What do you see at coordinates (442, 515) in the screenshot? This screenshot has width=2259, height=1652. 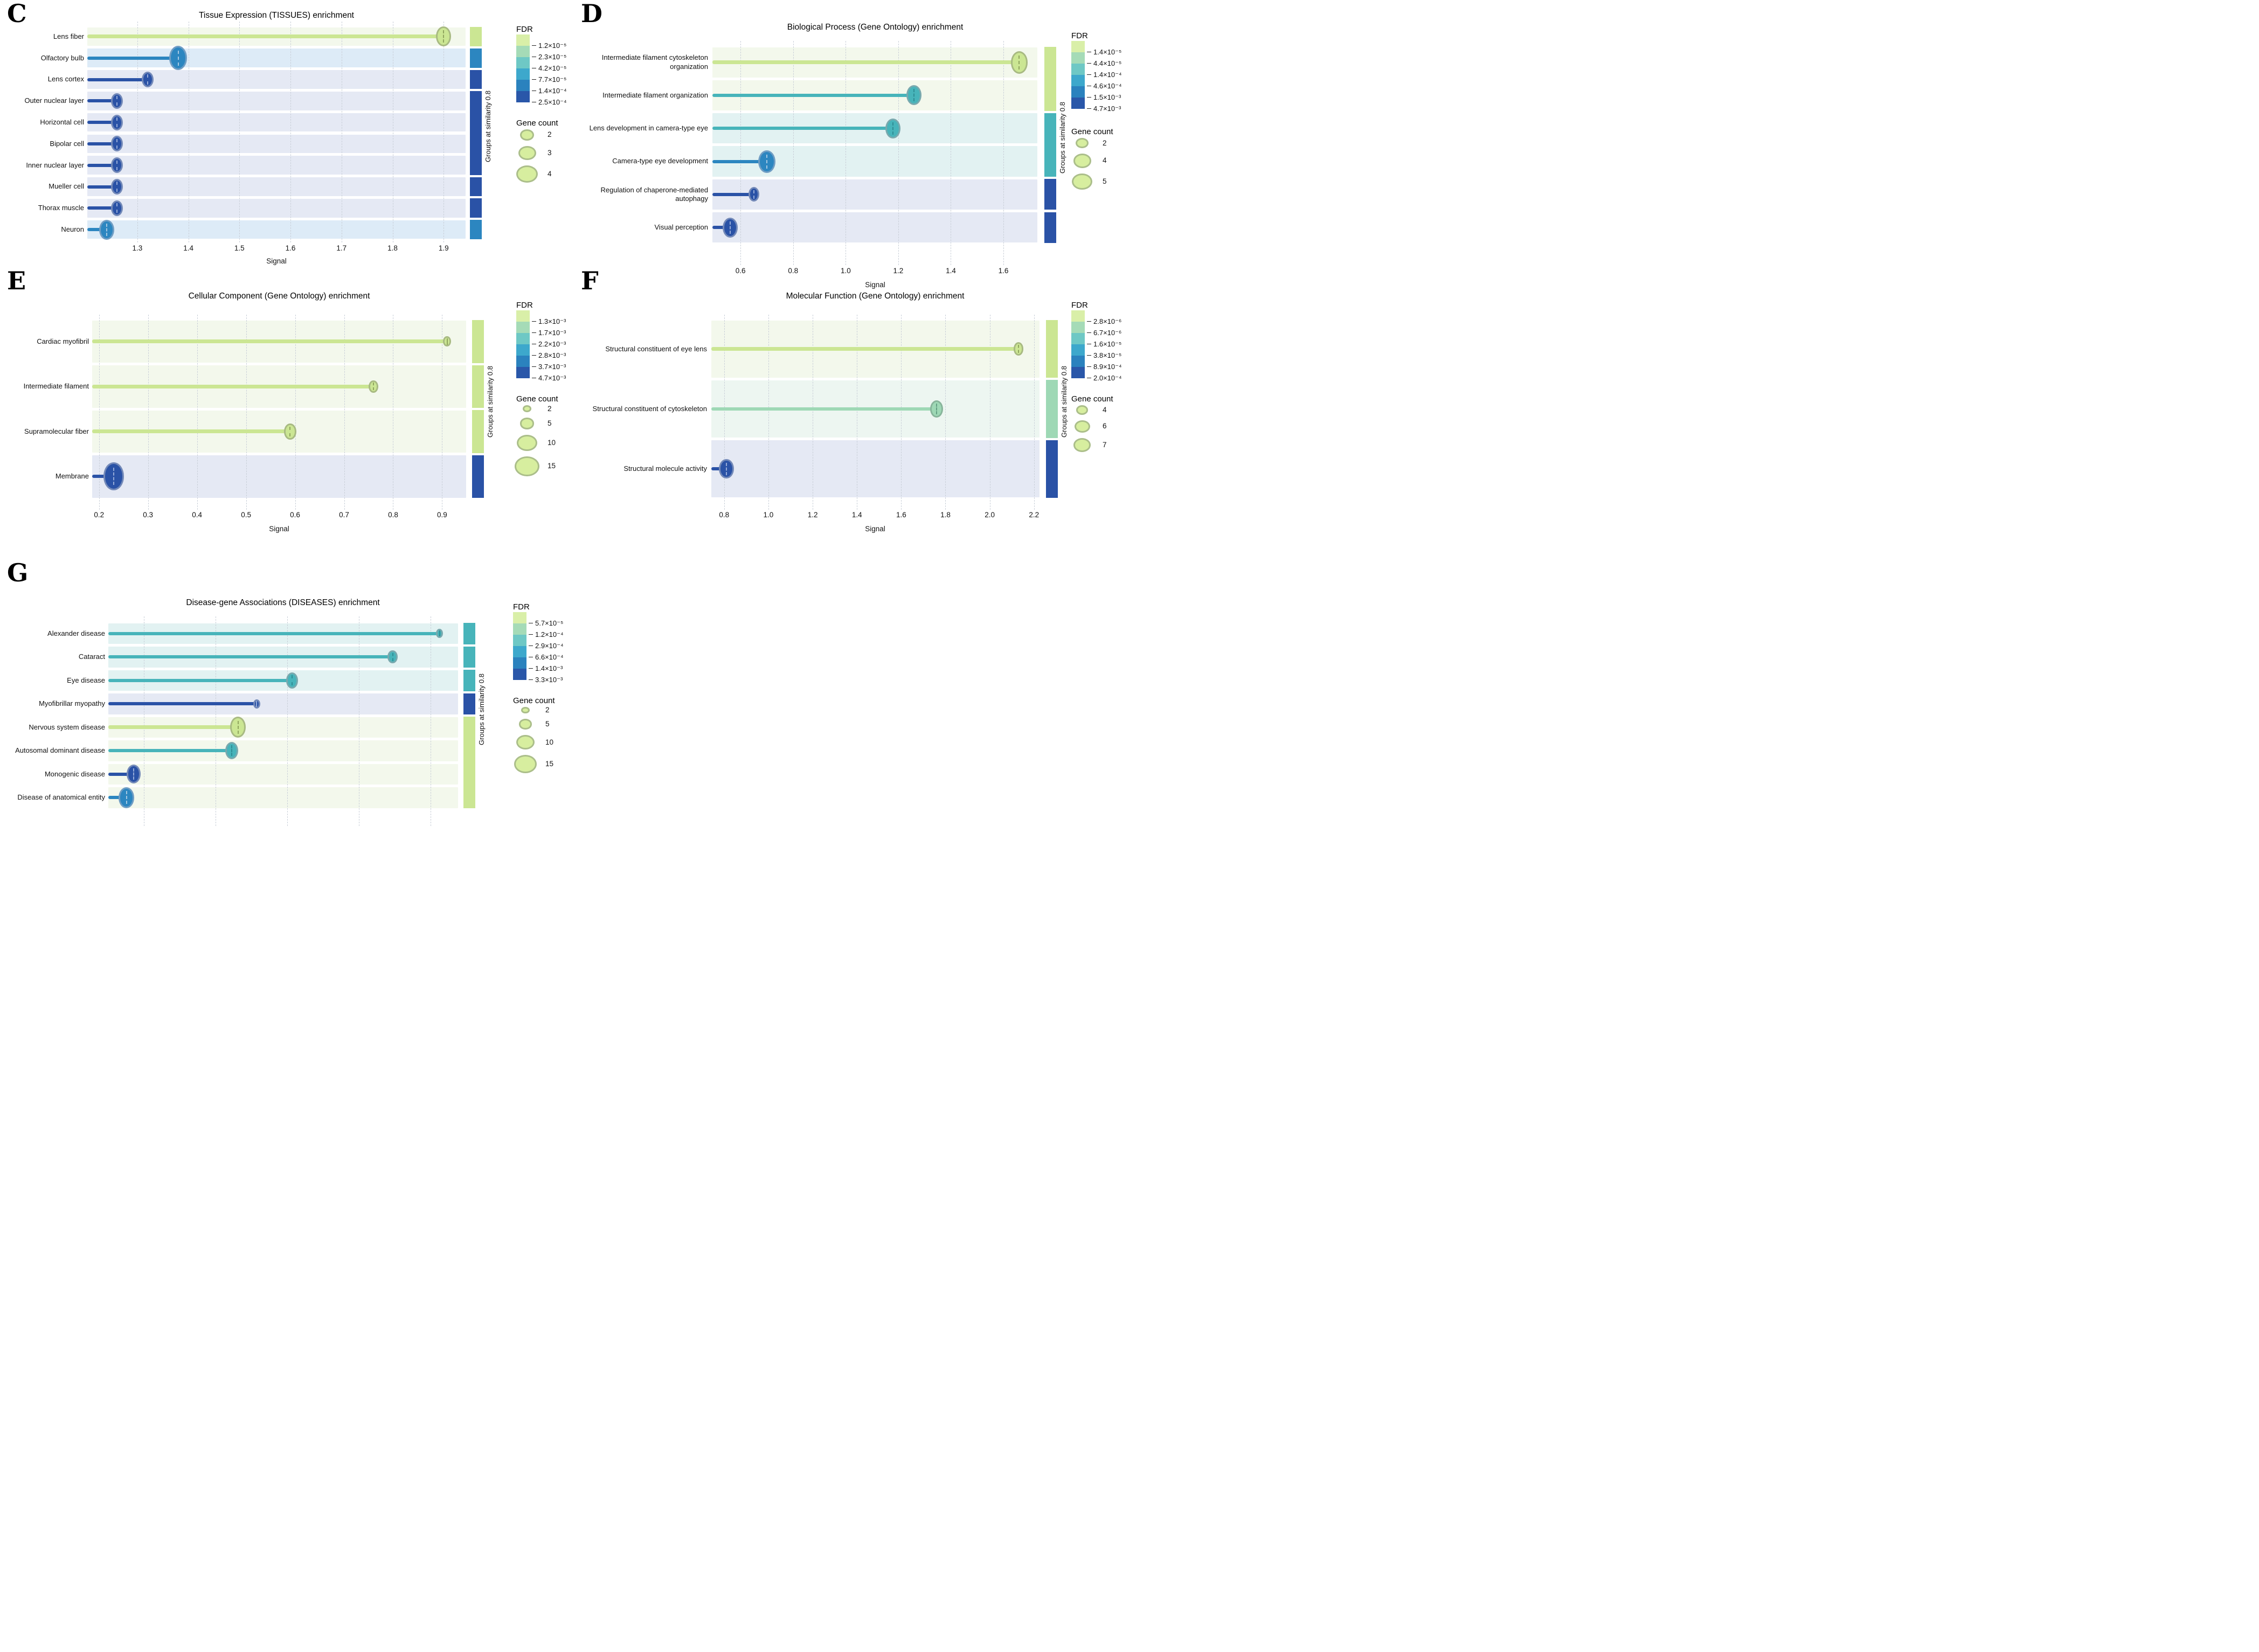 I see `x-tick-label: 0.9` at bounding box center [442, 515].